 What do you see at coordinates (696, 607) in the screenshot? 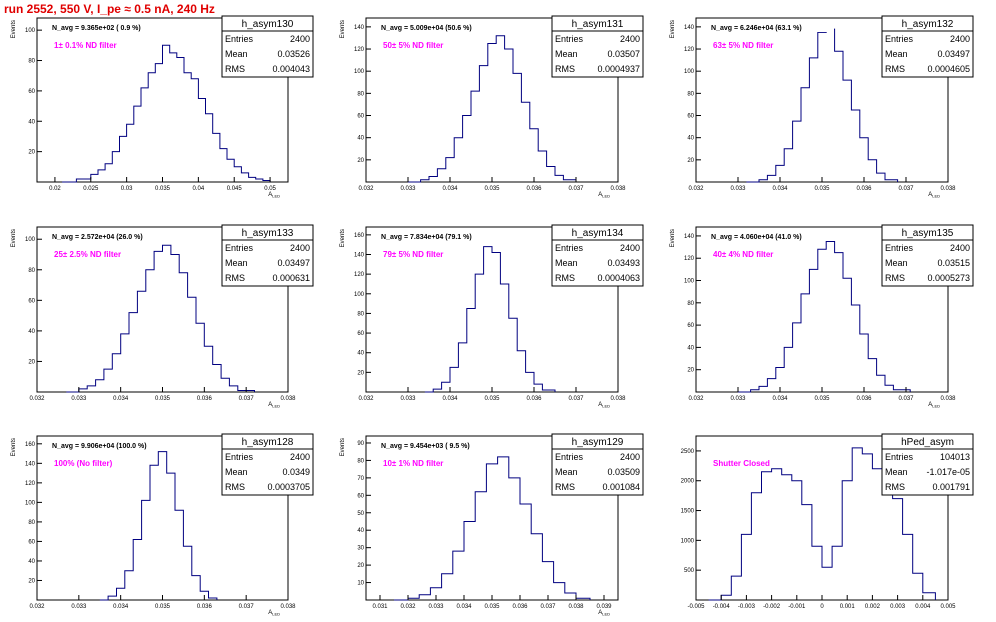
I see `x-tick-label: -0.005` at bounding box center [696, 607].